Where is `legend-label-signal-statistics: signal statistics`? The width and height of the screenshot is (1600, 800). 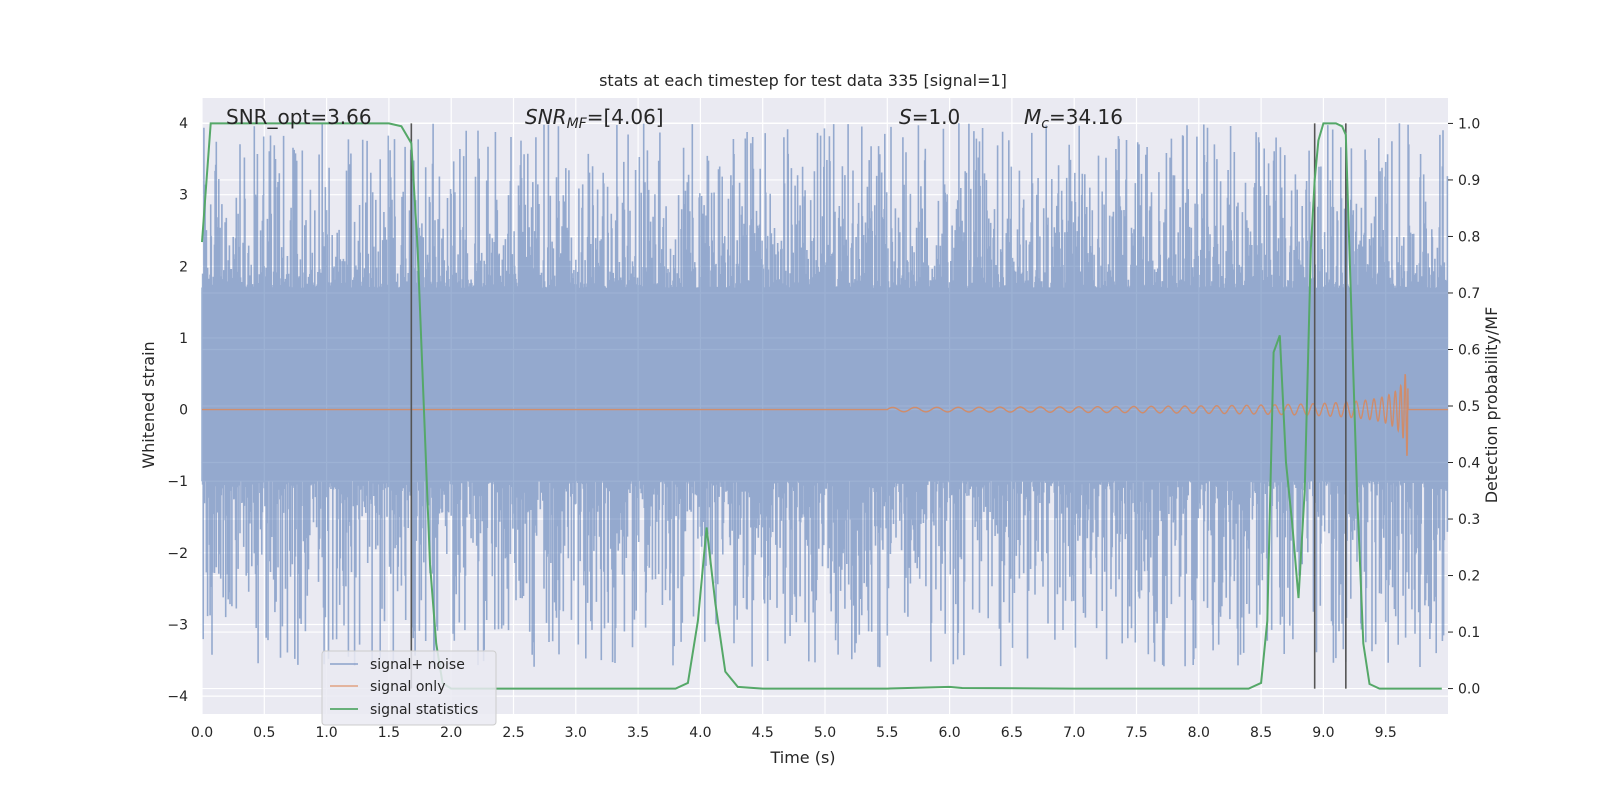 legend-label-signal-statistics: signal statistics is located at coordinates (424, 710).